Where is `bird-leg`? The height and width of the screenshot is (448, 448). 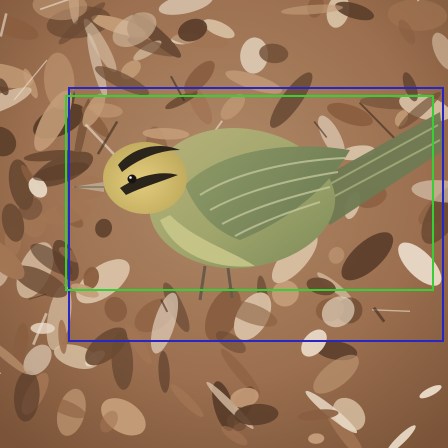 bird-leg is located at coordinates (216, 283).